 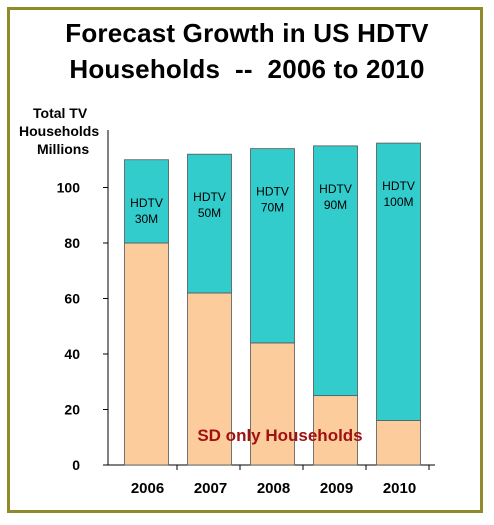 What do you see at coordinates (279, 435) in the screenshot?
I see `sd-households-annotation: SD only Households` at bounding box center [279, 435].